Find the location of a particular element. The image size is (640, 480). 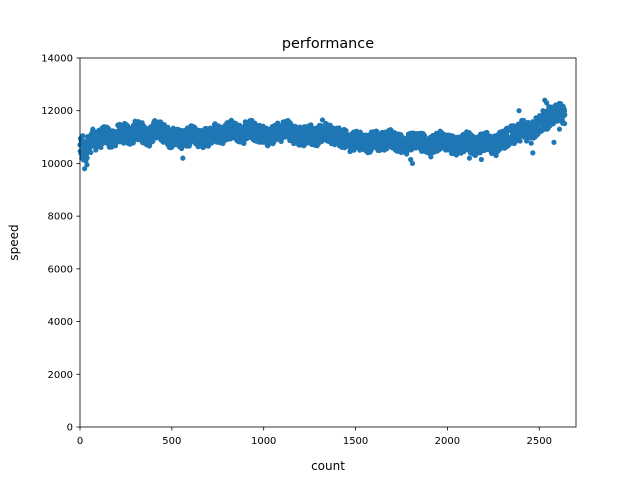

x-tick-label: 2000 is located at coordinates (447, 441).